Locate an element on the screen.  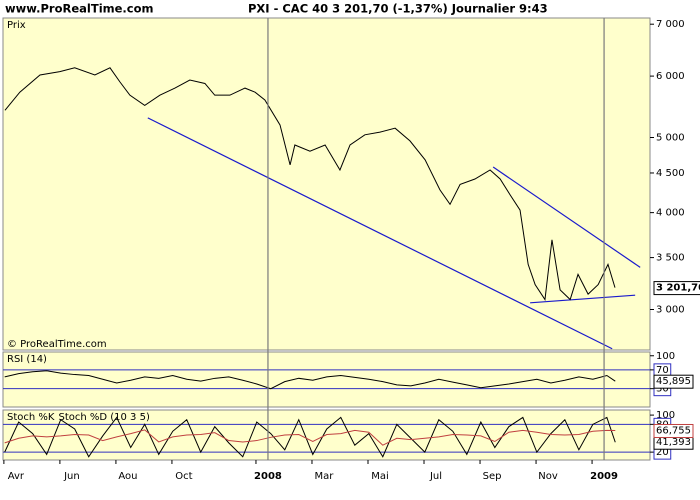
x-tick-label: Jul is located at coordinates (435, 476).